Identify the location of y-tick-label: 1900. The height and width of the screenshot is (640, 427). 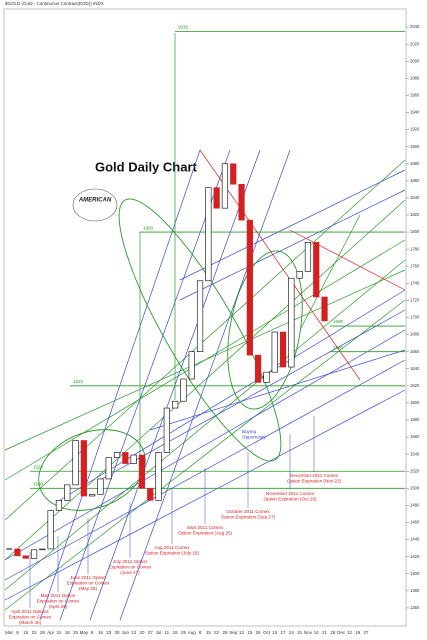
(415, 146).